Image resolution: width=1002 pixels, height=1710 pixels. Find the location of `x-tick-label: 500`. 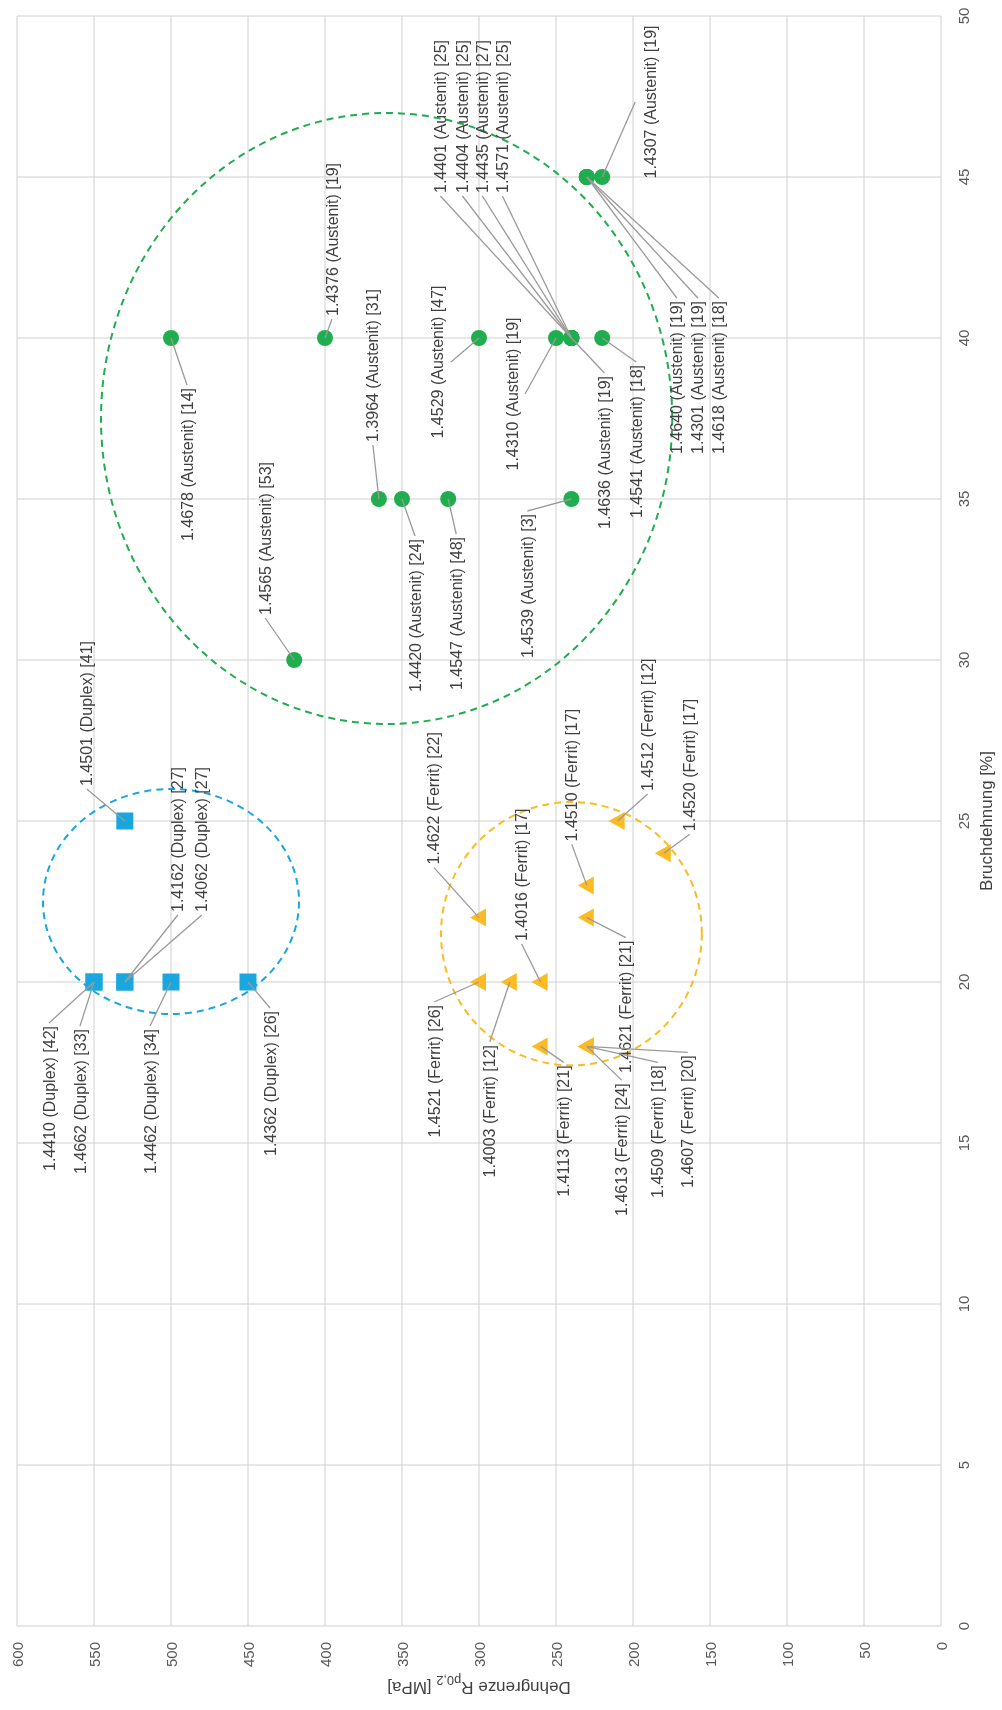

x-tick-label: 500 is located at coordinates (171, 1655).